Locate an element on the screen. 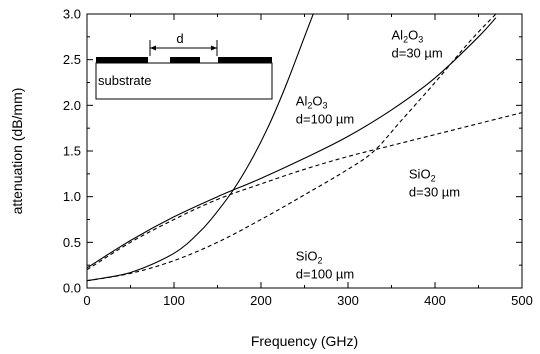 The height and width of the screenshot is (354, 540). y-tick-label: 3.0 is located at coordinates (72, 14).